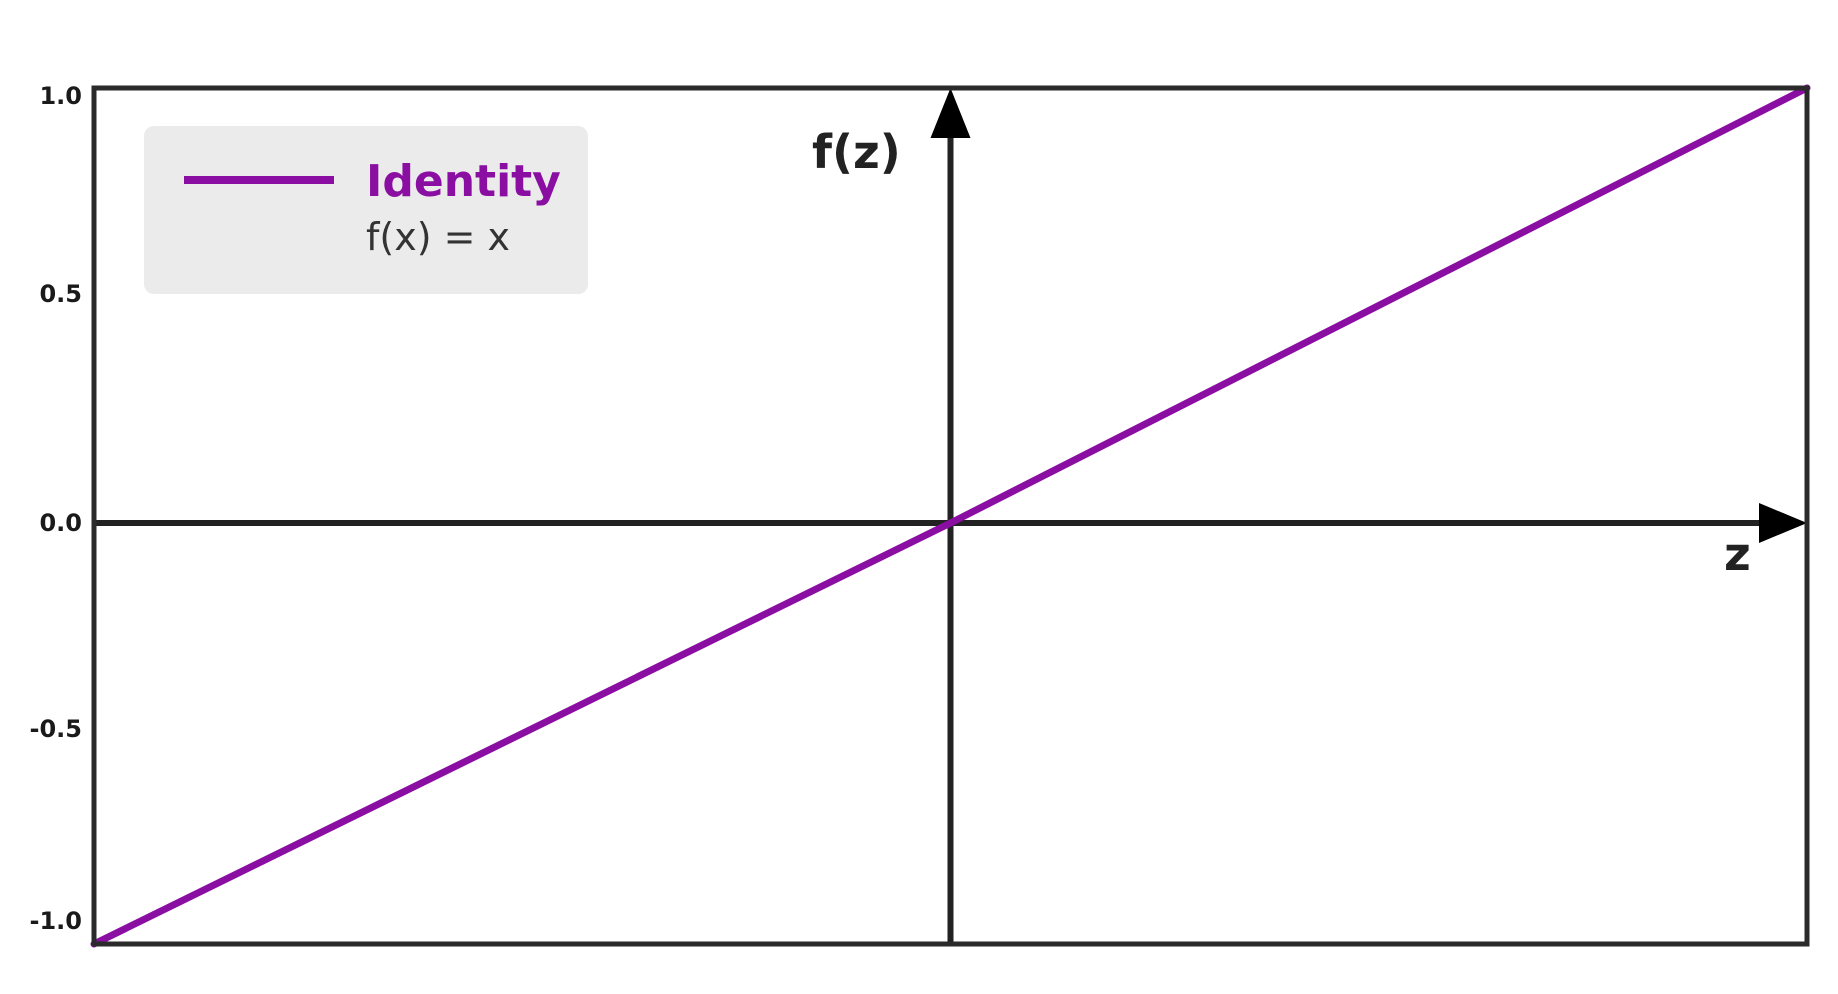 The image size is (1838, 994). What do you see at coordinates (1737, 554) in the screenshot?
I see `x-axis-label: z` at bounding box center [1737, 554].